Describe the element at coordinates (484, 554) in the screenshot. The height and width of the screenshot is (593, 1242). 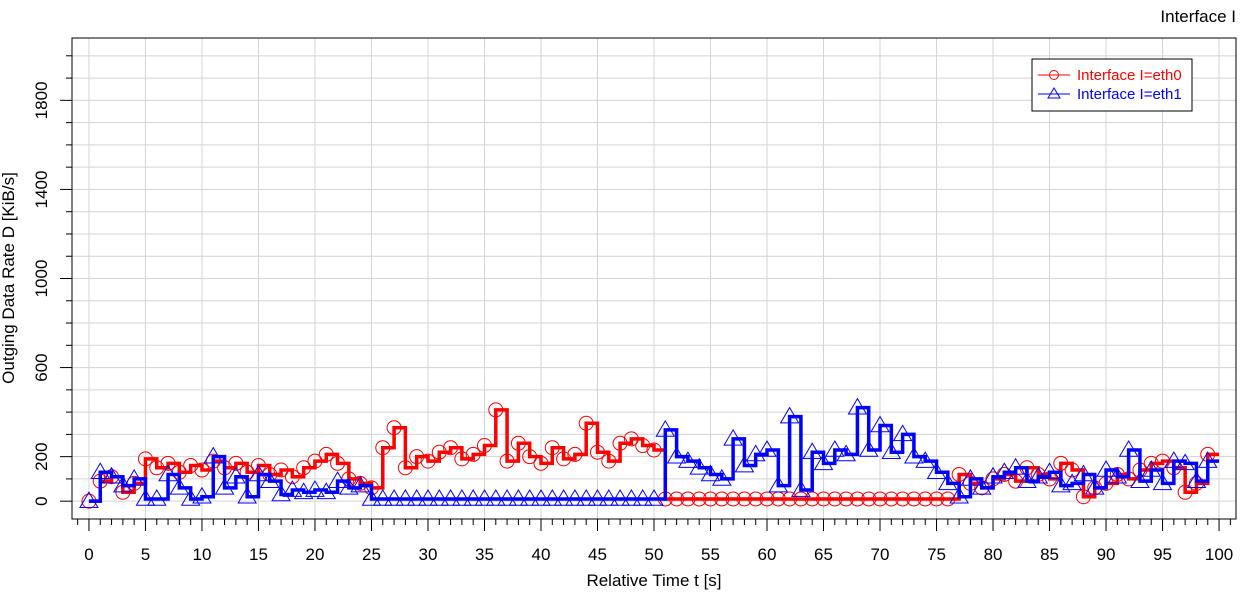
I see `x-tick-label: 35` at that location.